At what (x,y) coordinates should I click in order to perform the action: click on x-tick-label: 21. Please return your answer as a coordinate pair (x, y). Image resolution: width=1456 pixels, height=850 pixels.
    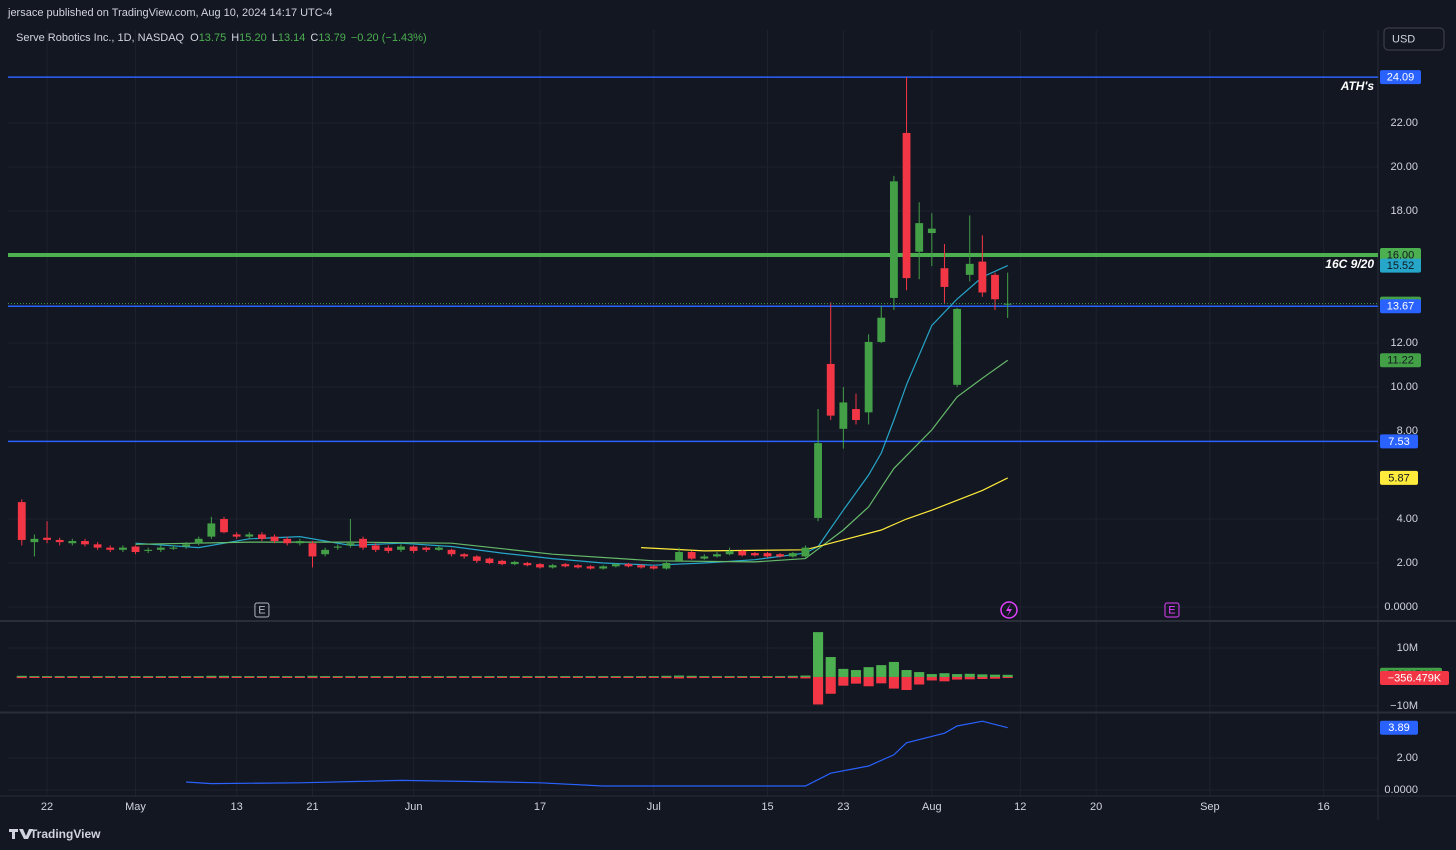
    Looking at the image, I should click on (312, 807).